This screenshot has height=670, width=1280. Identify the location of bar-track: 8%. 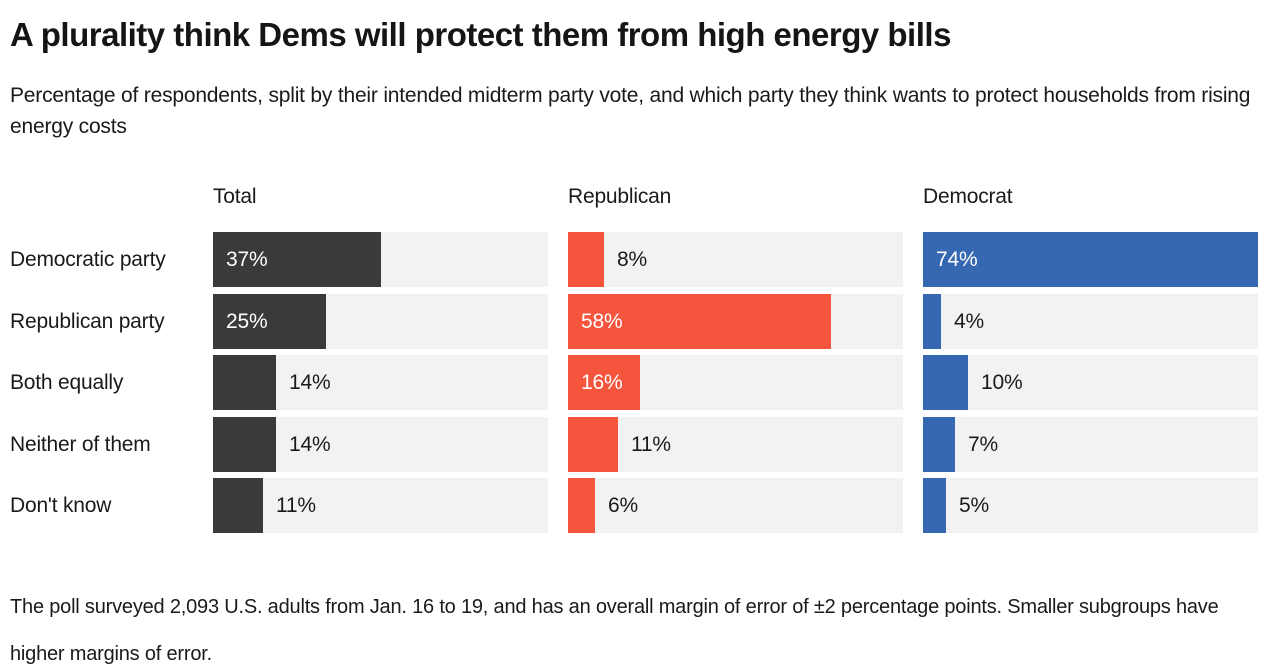
(735, 259).